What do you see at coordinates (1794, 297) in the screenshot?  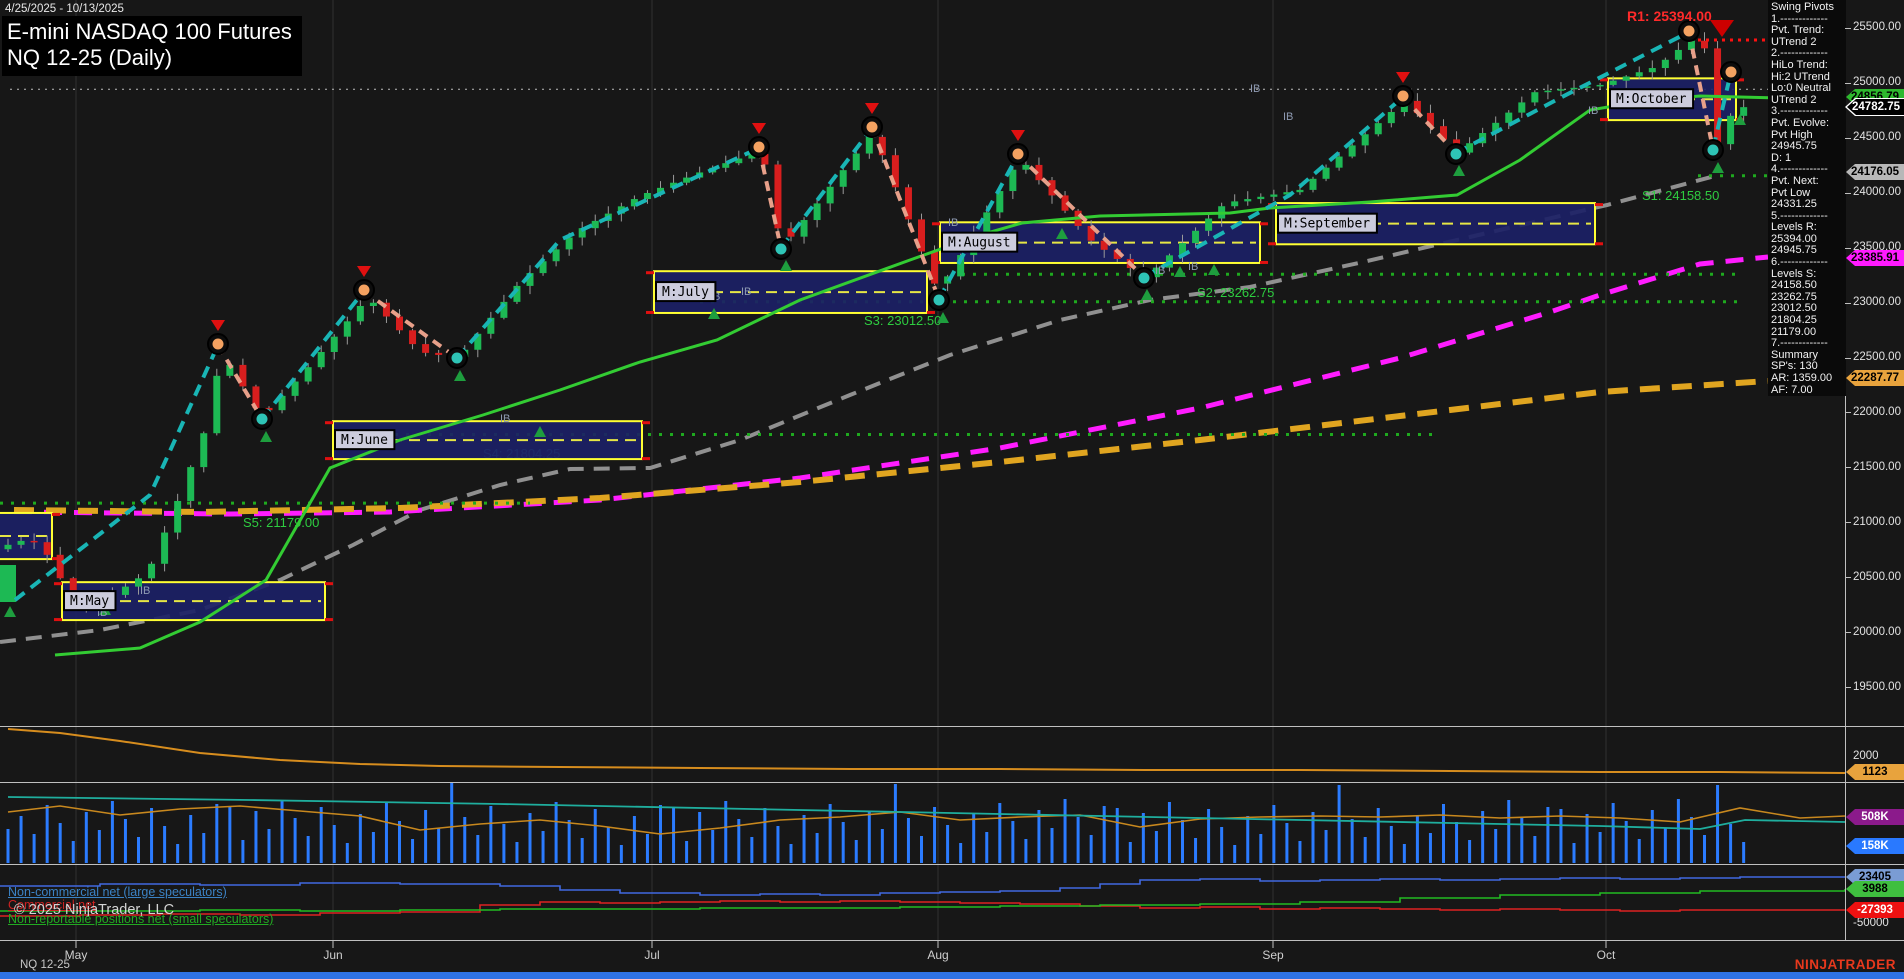 I see `swing-pivots-line: 23262.75` at bounding box center [1794, 297].